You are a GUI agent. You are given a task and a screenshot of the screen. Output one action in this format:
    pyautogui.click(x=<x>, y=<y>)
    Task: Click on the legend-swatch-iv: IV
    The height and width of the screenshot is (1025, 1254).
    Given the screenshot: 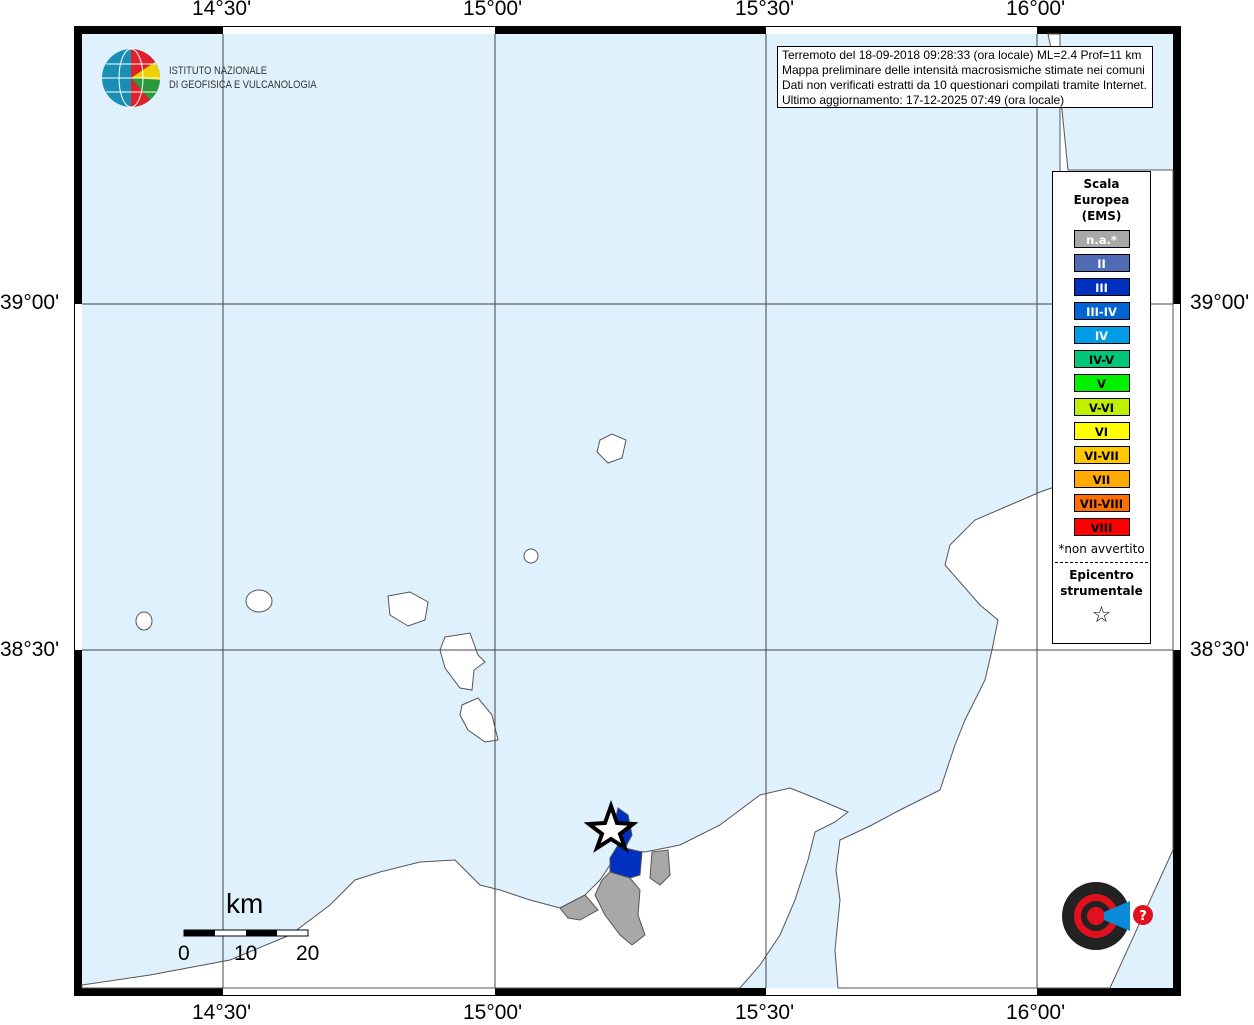 What is the action you would take?
    pyautogui.click(x=1101, y=335)
    